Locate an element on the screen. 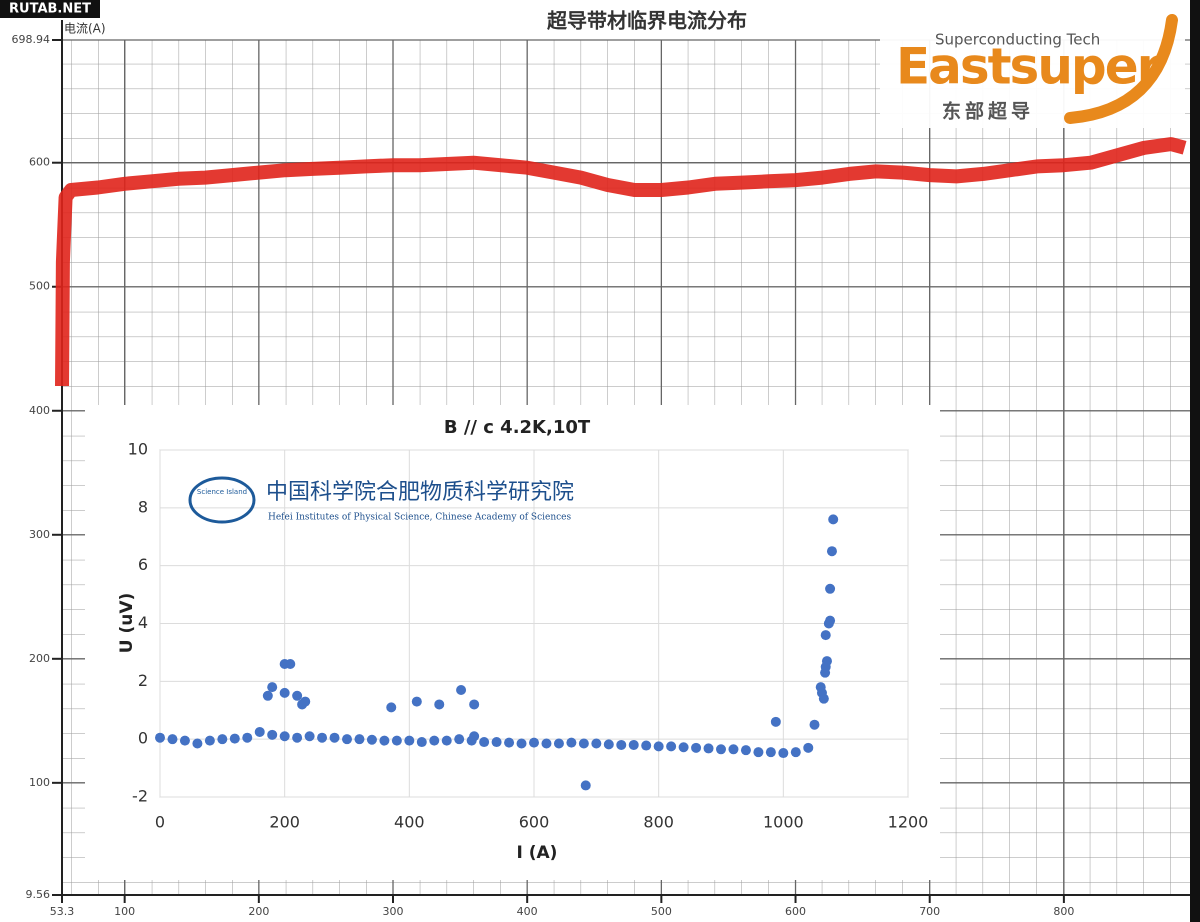  logo-tagline: Superconducting Tech is located at coordinates (1017, 40).